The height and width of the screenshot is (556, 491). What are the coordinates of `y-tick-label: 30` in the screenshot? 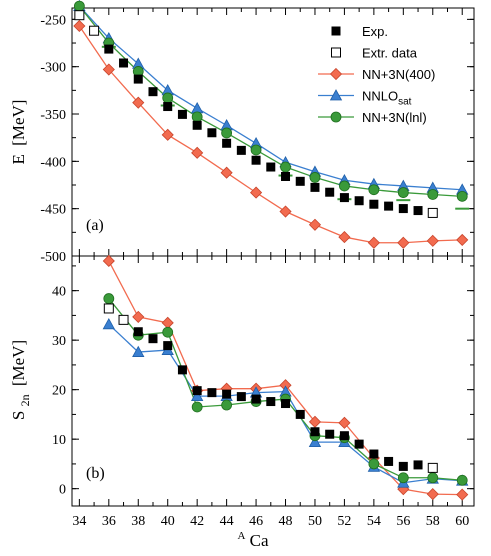 It's located at (59, 341).